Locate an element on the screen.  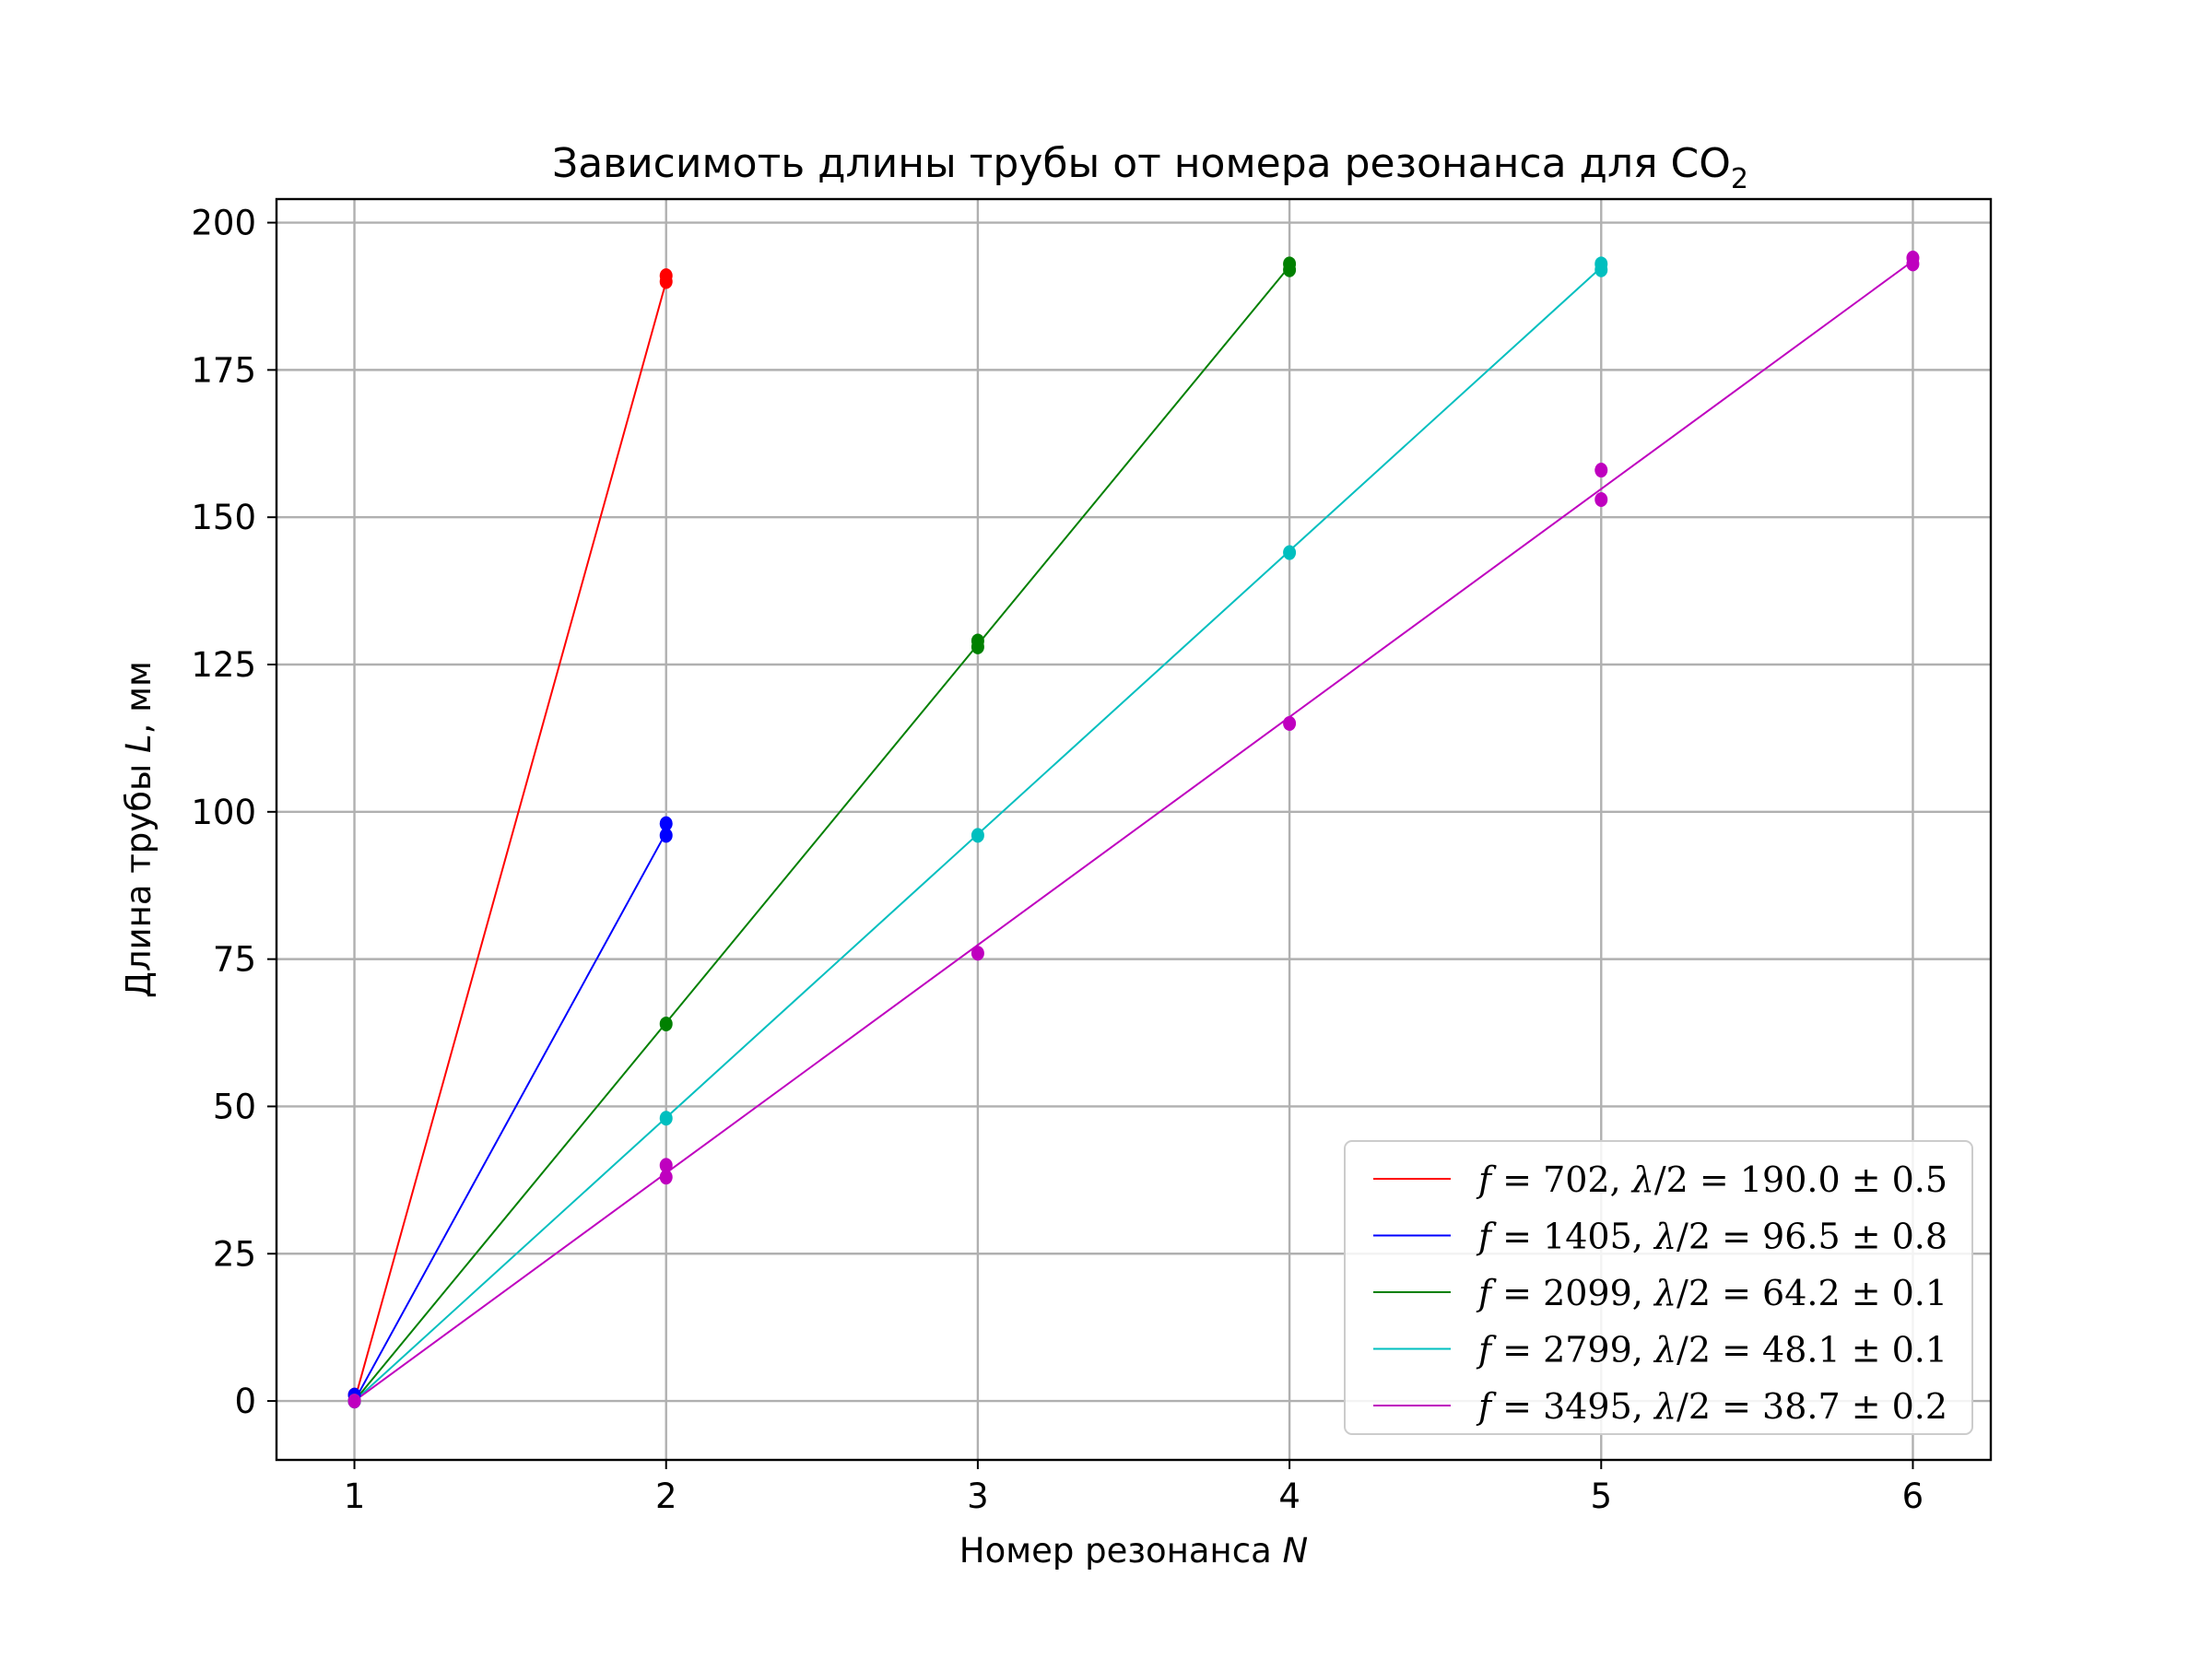
y-axis-label: Длина трубы L, мм is located at coordinates (139, 829).